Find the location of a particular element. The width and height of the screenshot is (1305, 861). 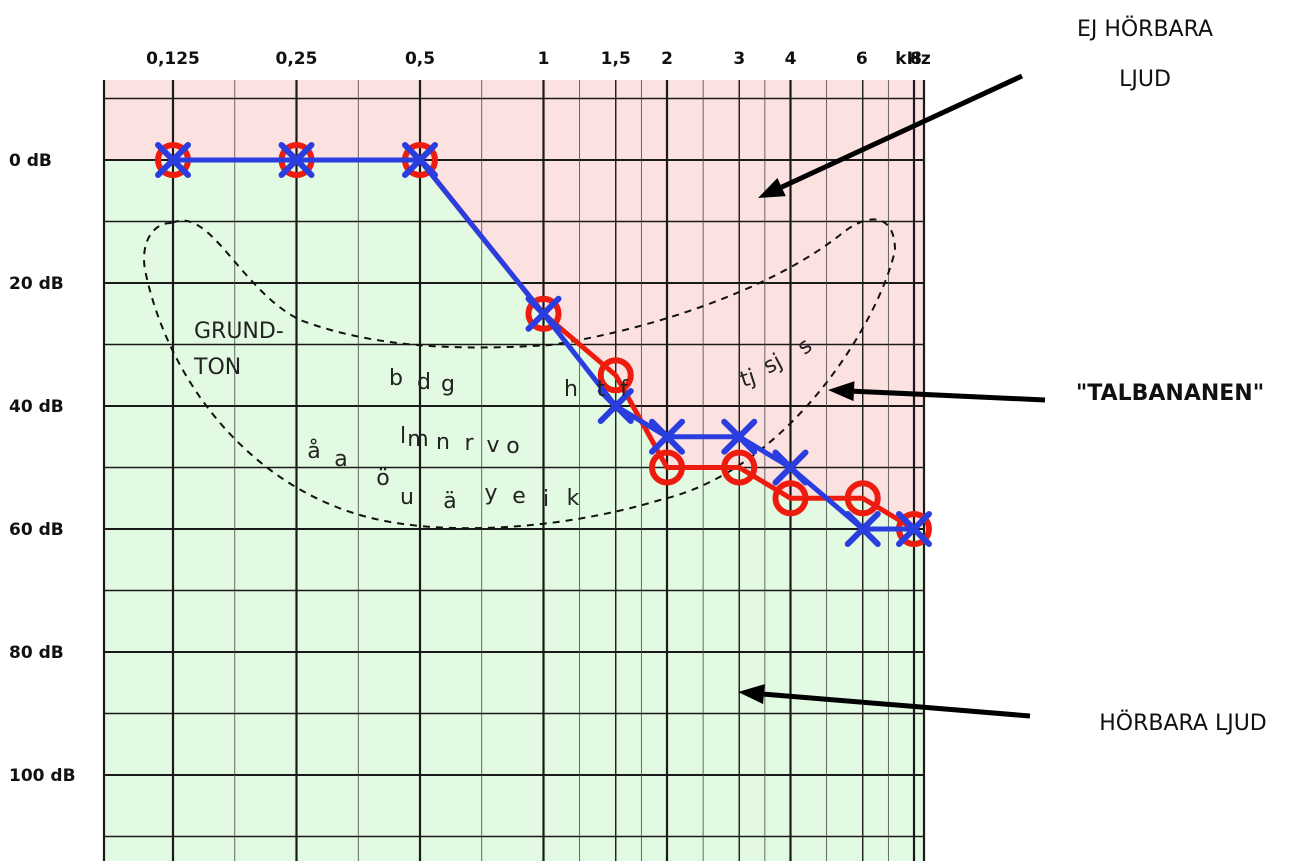

y-tick-label: 40 dB is located at coordinates (36, 407).